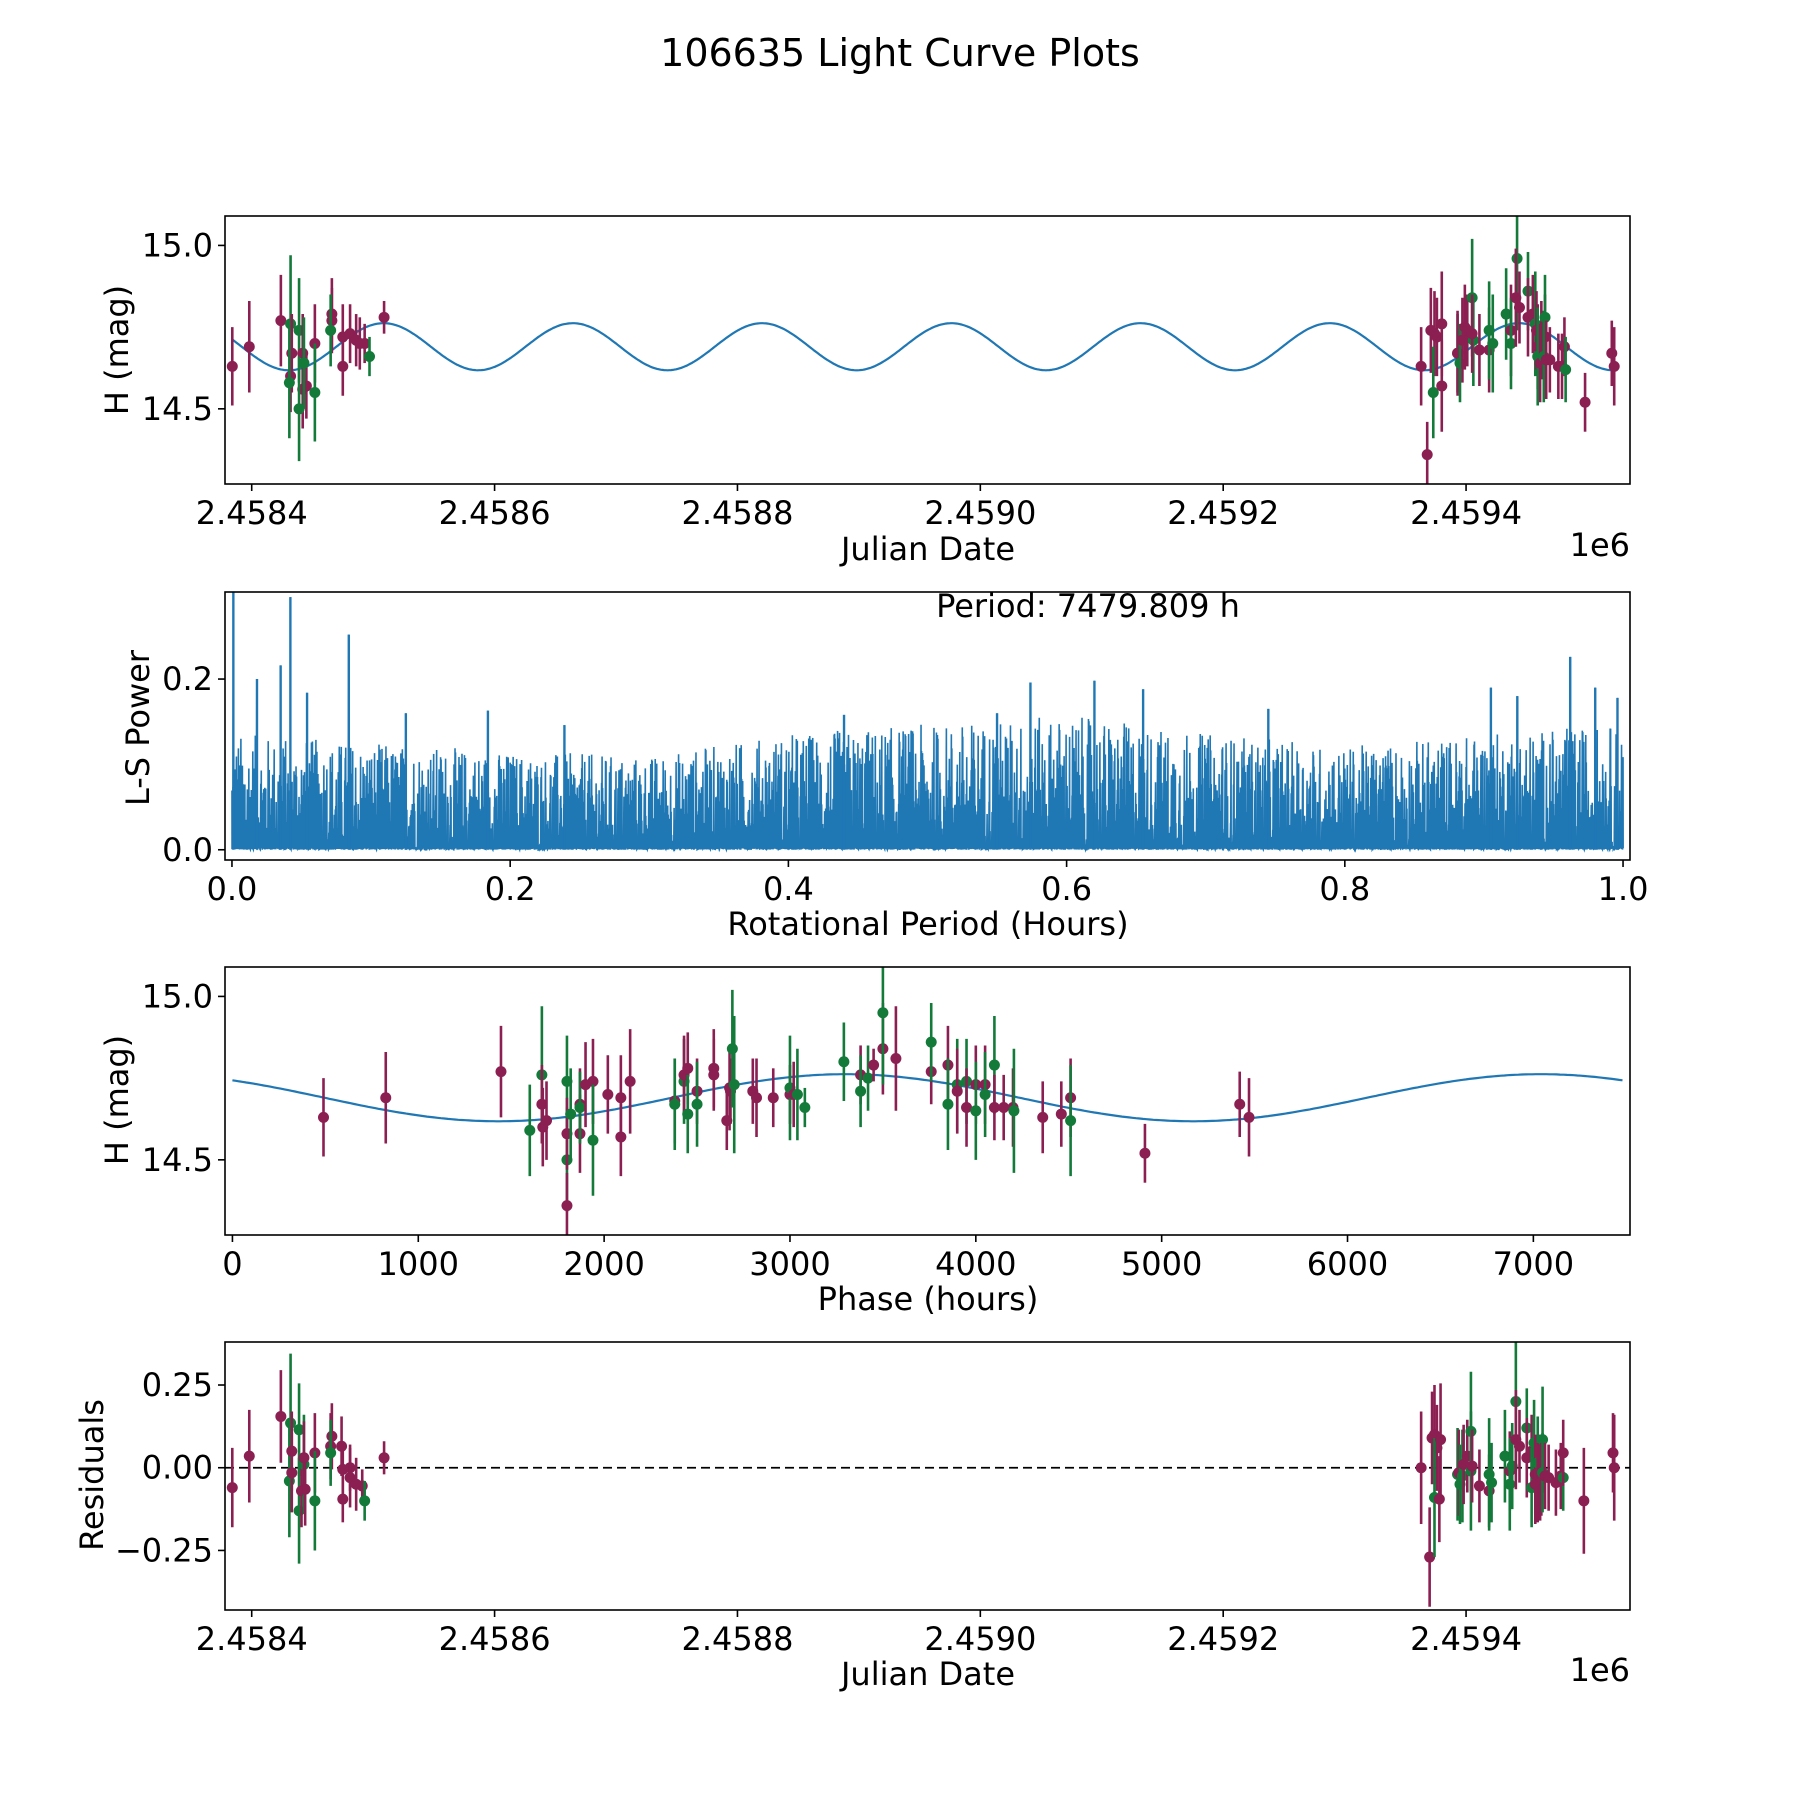 Image resolution: width=1800 pixels, height=1800 pixels. What do you see at coordinates (164, 1550) in the screenshot?
I see `residuals-ytick-label: −0.25` at bounding box center [164, 1550].